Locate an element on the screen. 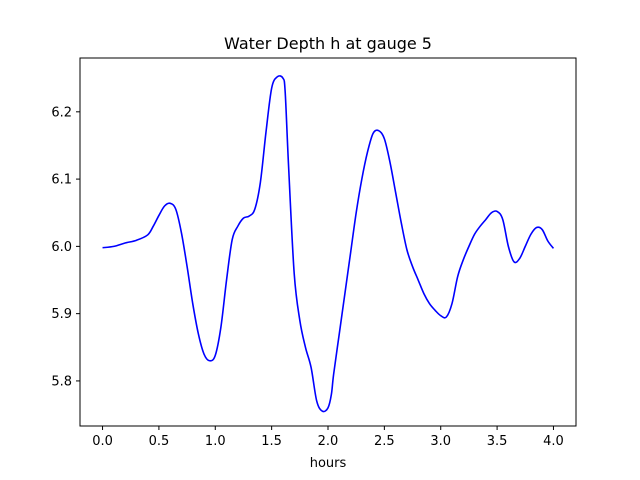 Image resolution: width=640 pixels, height=480 pixels. x-axis-label: hours is located at coordinates (328, 463).